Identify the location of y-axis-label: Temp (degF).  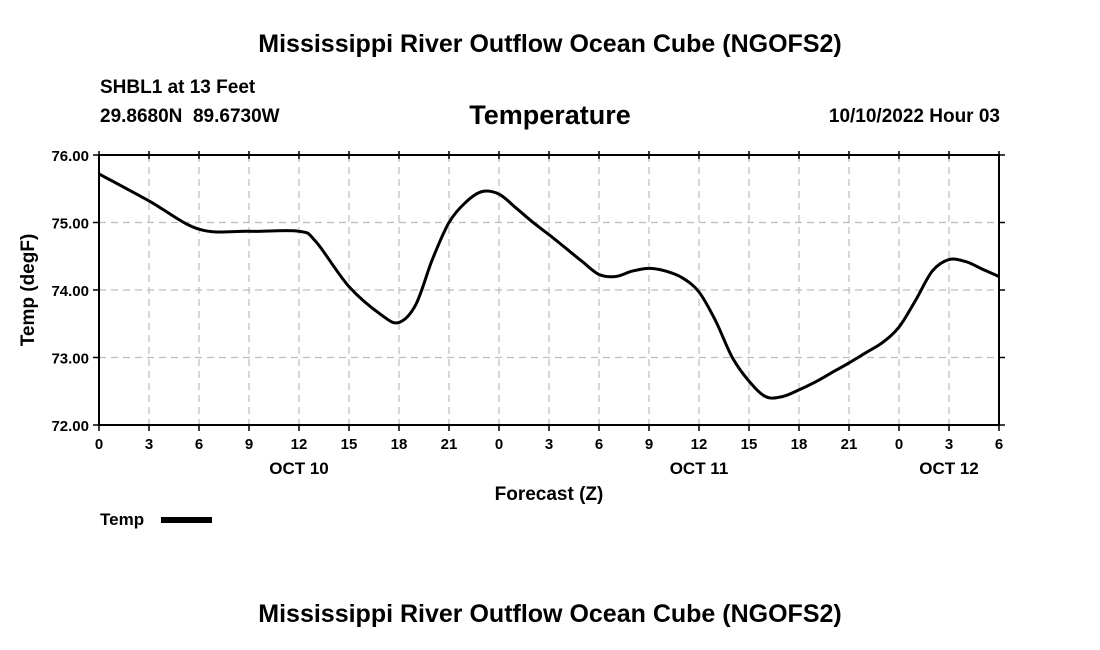
(28, 290).